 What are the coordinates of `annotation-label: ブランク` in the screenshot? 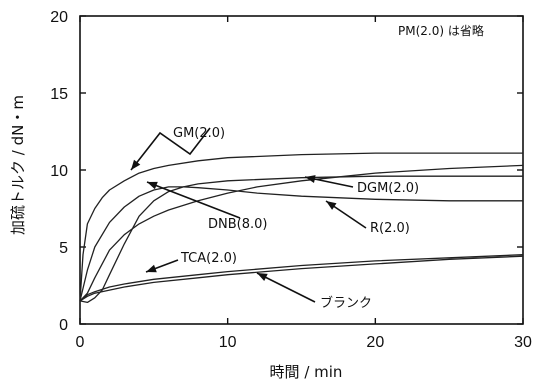 It's located at (346, 303).